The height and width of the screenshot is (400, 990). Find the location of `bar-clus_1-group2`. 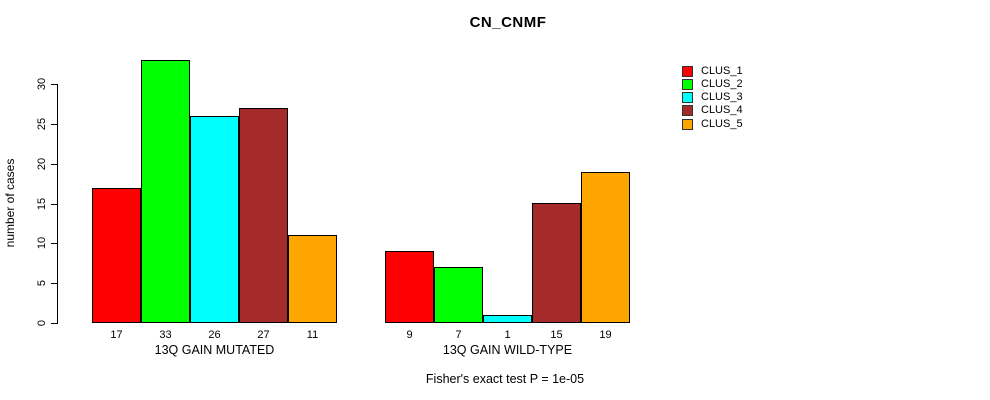

bar-clus_1-group2 is located at coordinates (409, 287).